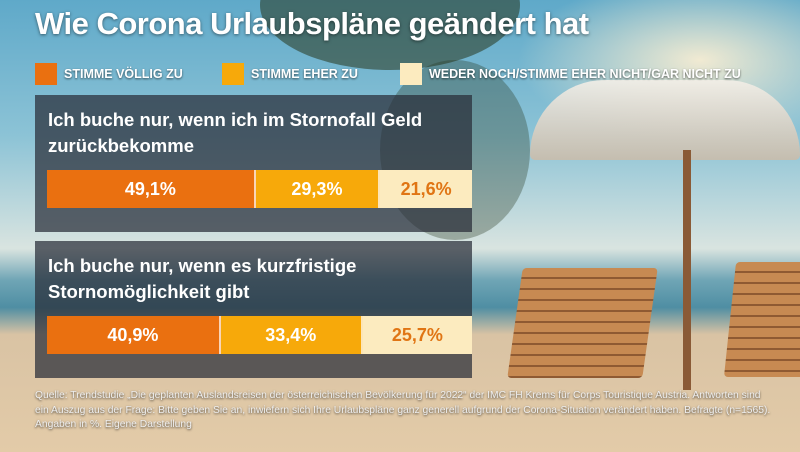 The height and width of the screenshot is (452, 800). I want to click on data-label: 29,3%, so click(317, 188).